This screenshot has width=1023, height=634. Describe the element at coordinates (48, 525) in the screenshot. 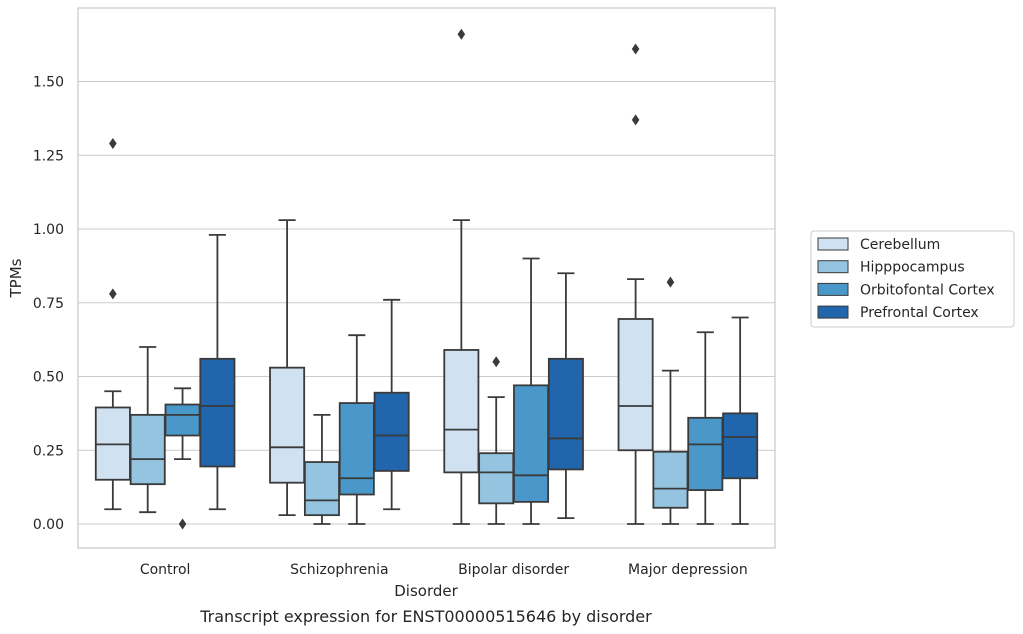

I see `y-tick-label: 0.00` at that location.